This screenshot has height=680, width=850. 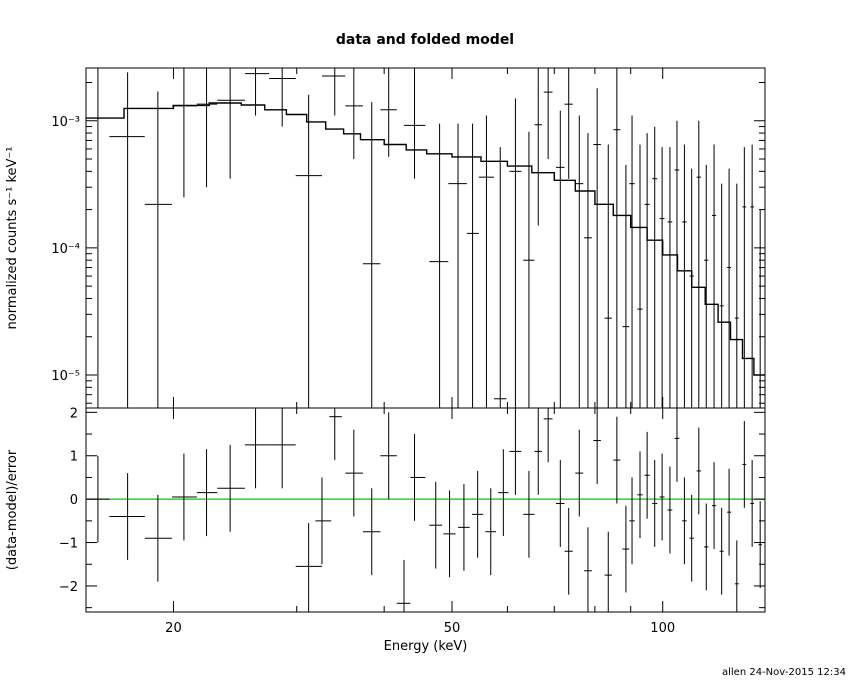 What do you see at coordinates (173, 628) in the screenshot?
I see `x-tick-label: 20` at bounding box center [173, 628].